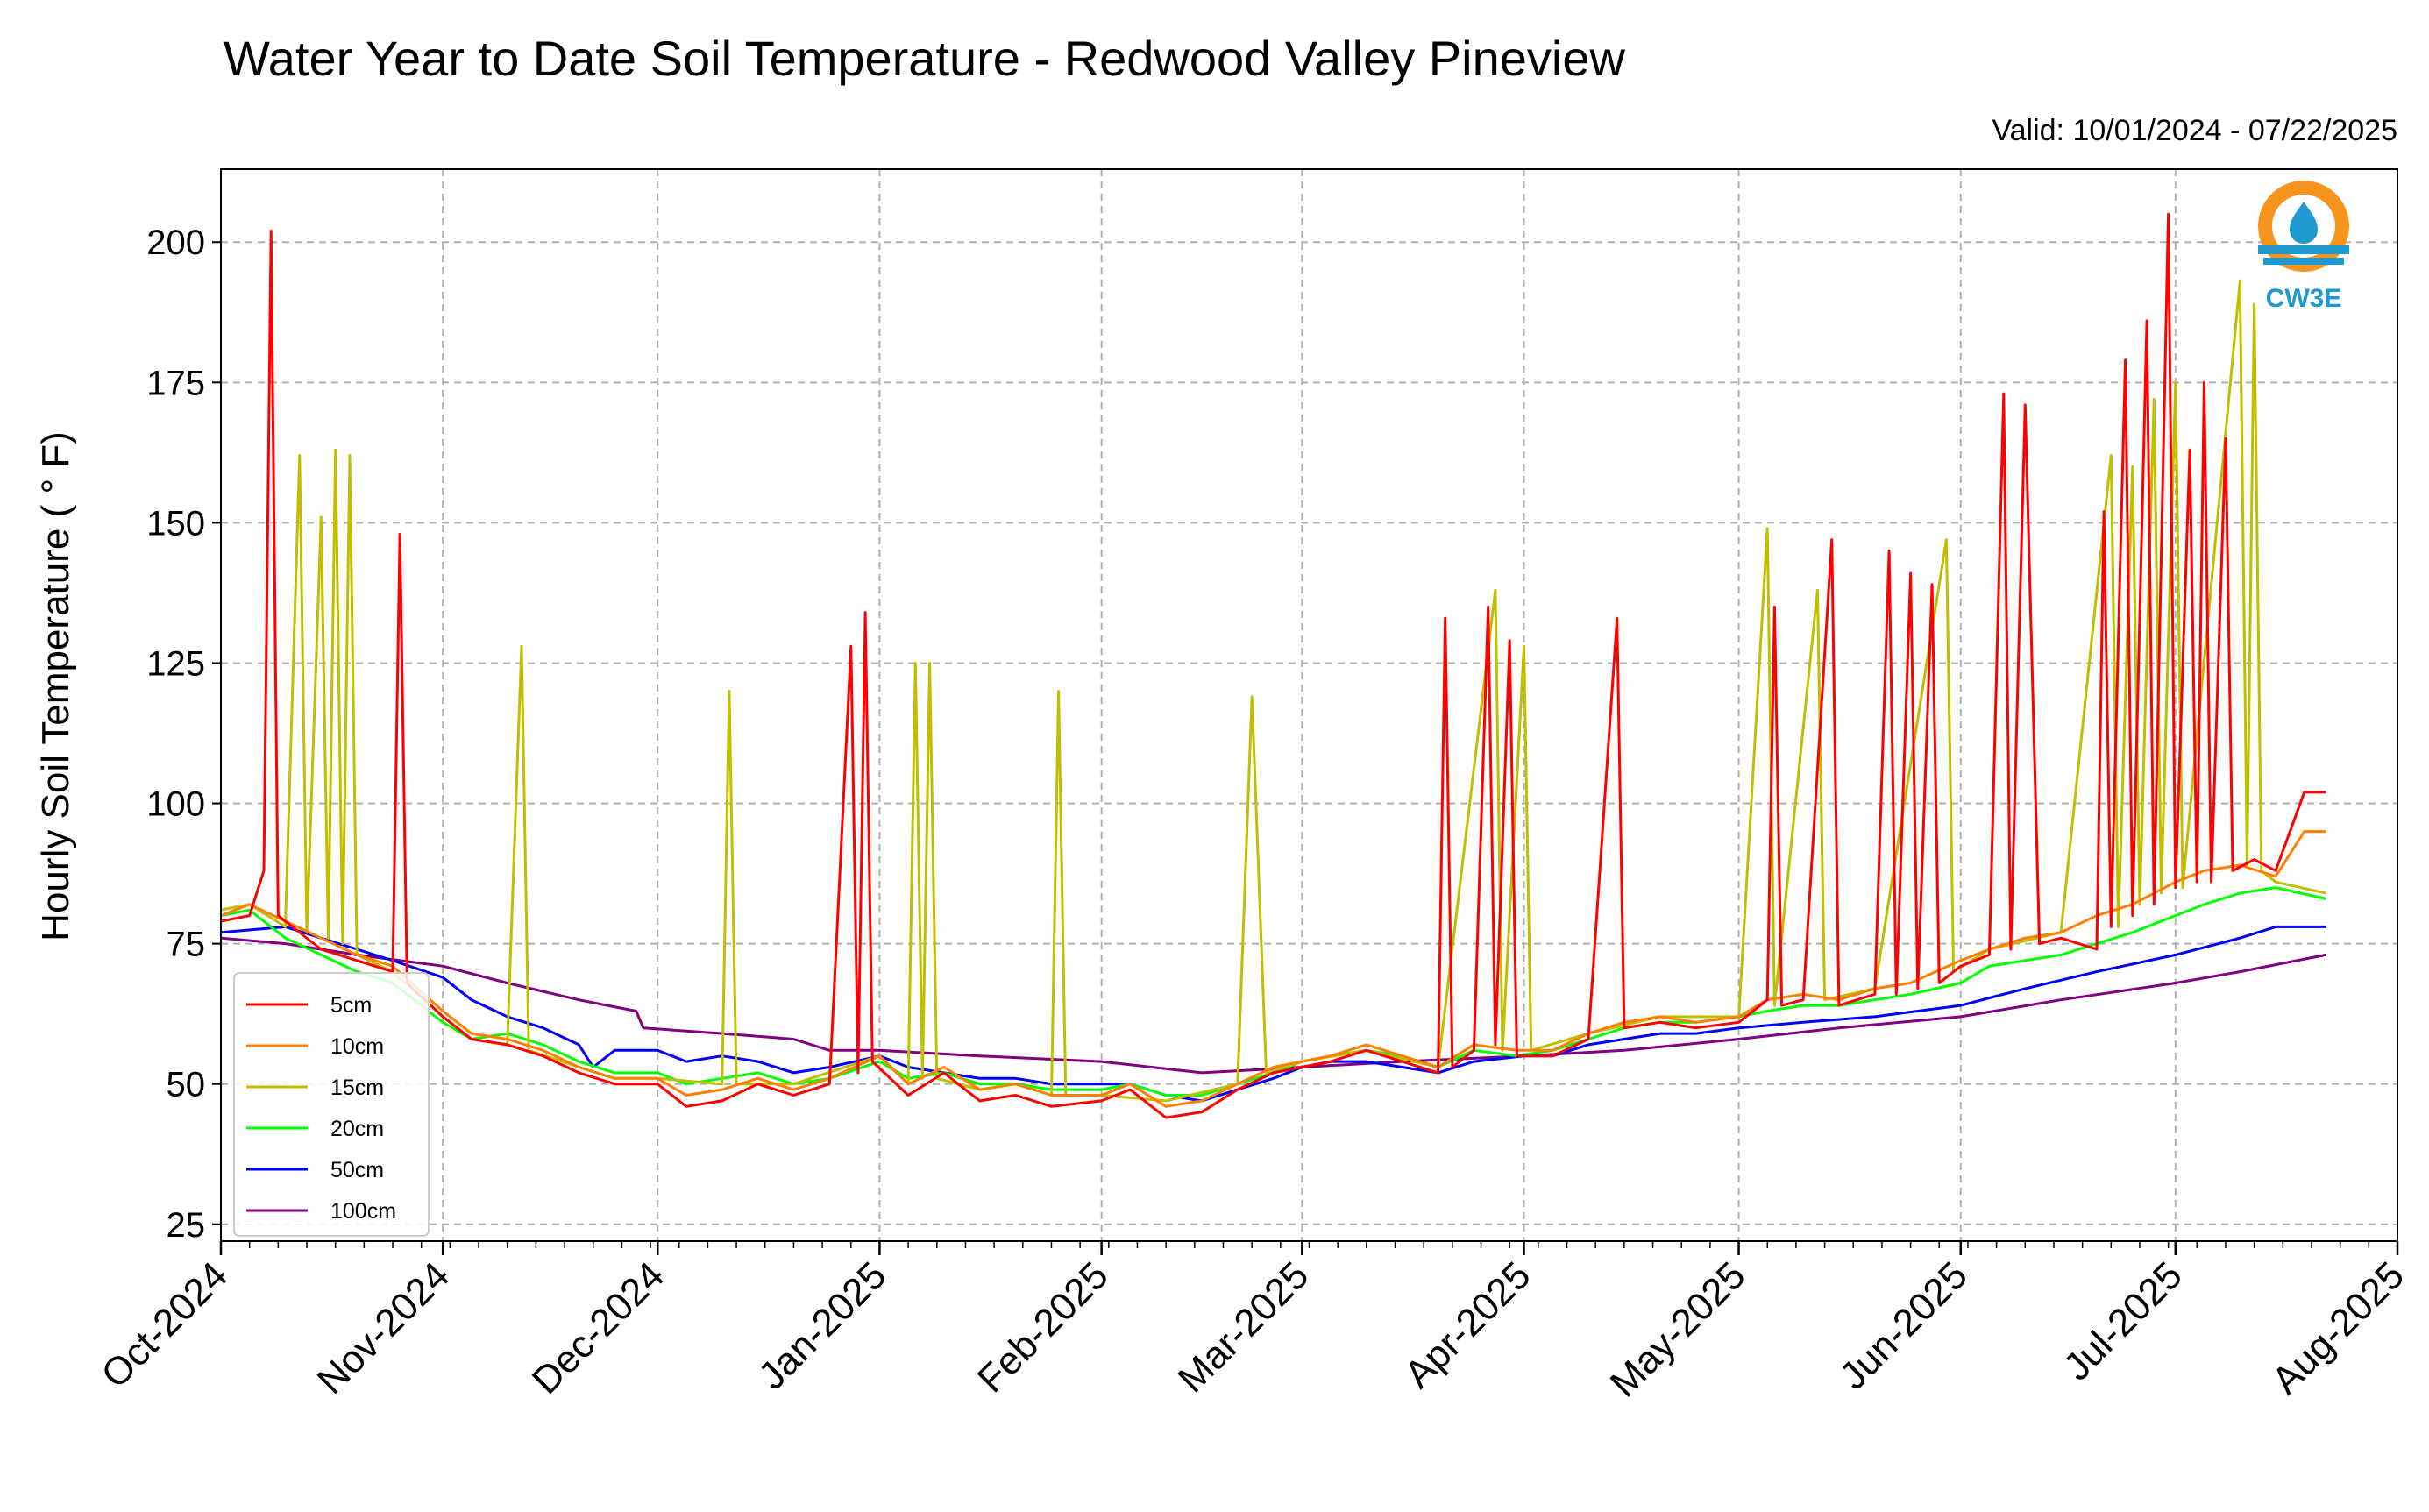 The height and width of the screenshot is (1512, 2429). Describe the element at coordinates (176, 804) in the screenshot. I see `y-tick-label: 100` at that location.